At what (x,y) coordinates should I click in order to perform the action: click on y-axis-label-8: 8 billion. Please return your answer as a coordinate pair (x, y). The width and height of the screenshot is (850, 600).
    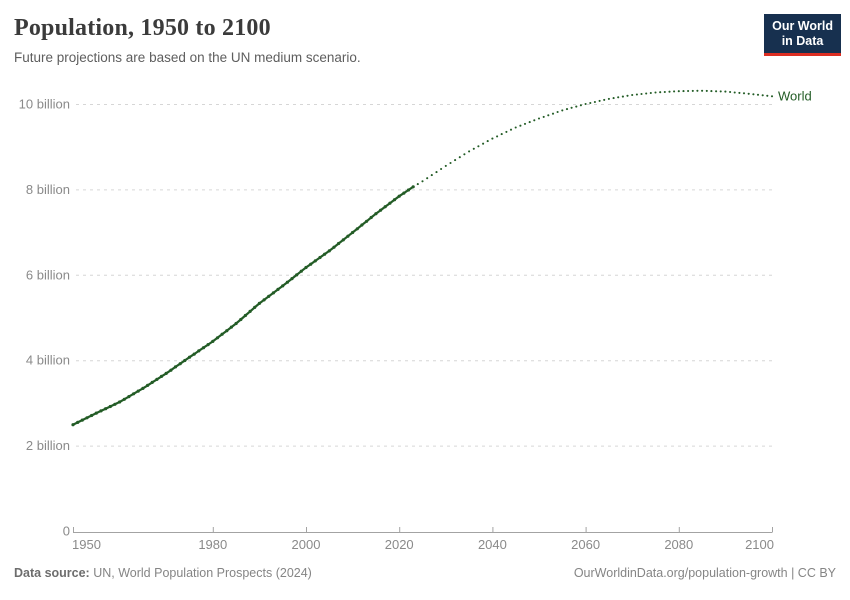
    Looking at the image, I should click on (48, 189).